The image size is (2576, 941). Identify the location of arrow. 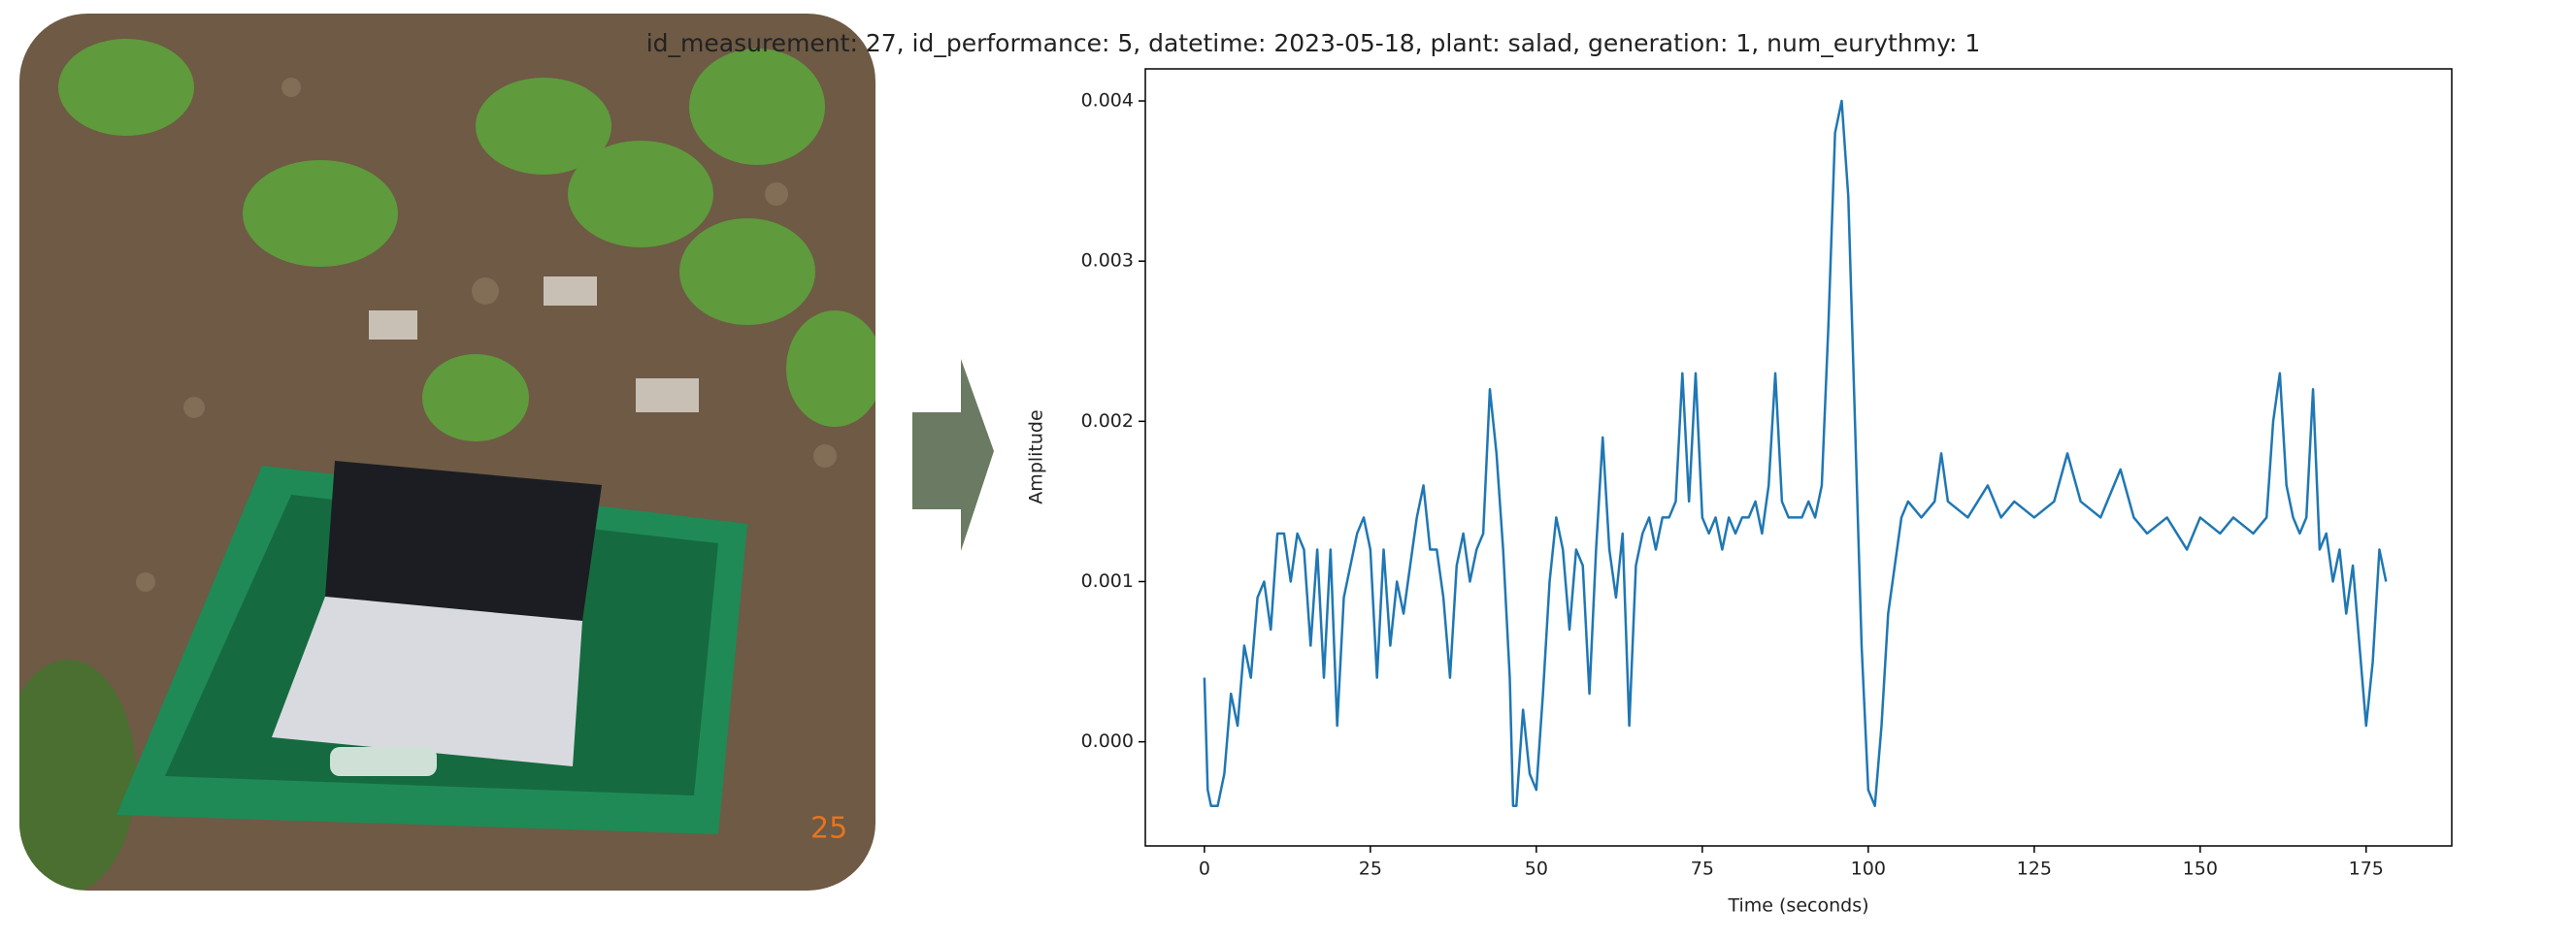
(953, 455).